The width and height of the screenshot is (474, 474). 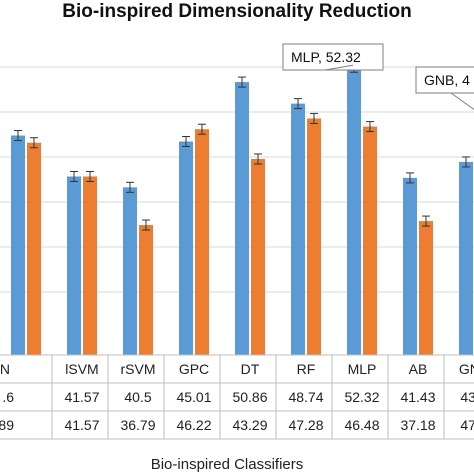 I want to click on data-label: 43.0, so click(x=467, y=397).